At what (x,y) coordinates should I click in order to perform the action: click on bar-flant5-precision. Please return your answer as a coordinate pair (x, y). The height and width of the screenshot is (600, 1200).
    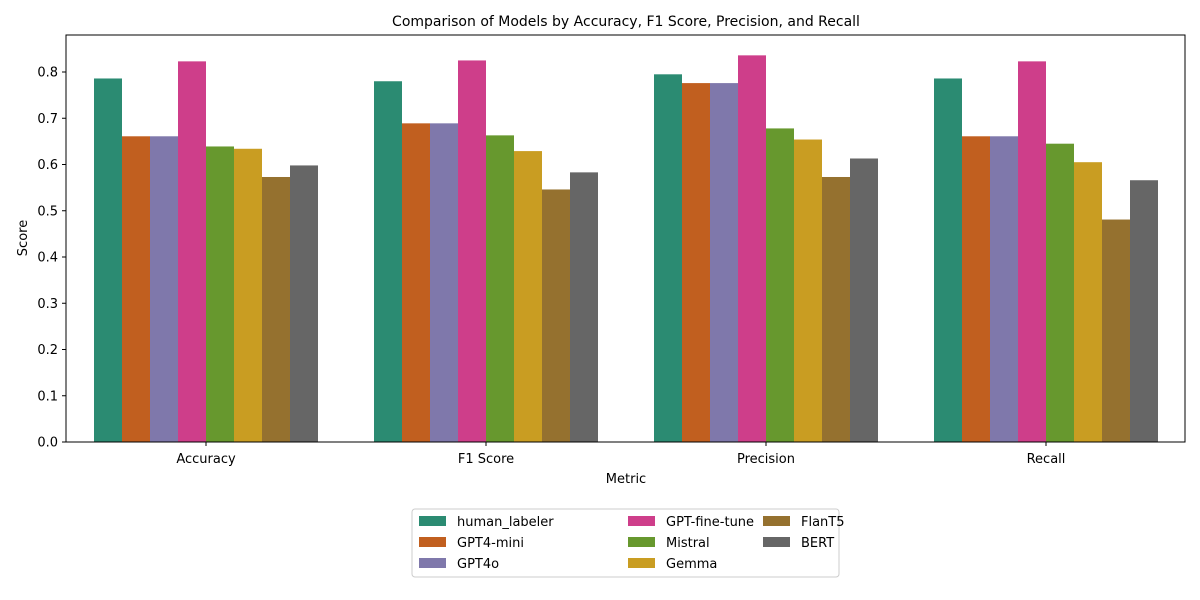
    Looking at the image, I should click on (836, 309).